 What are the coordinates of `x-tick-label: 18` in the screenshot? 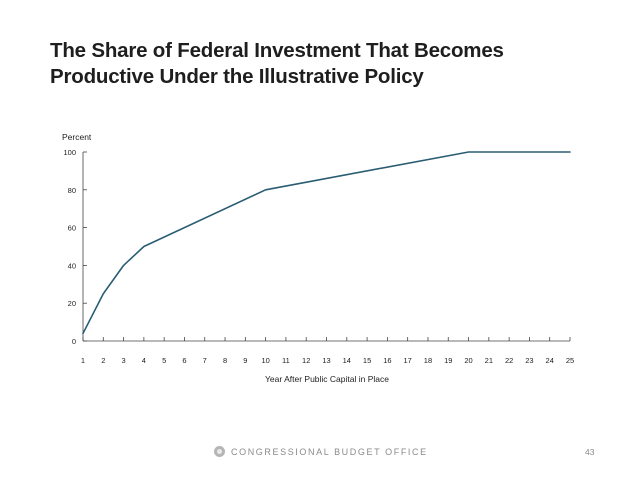 It's located at (428, 360).